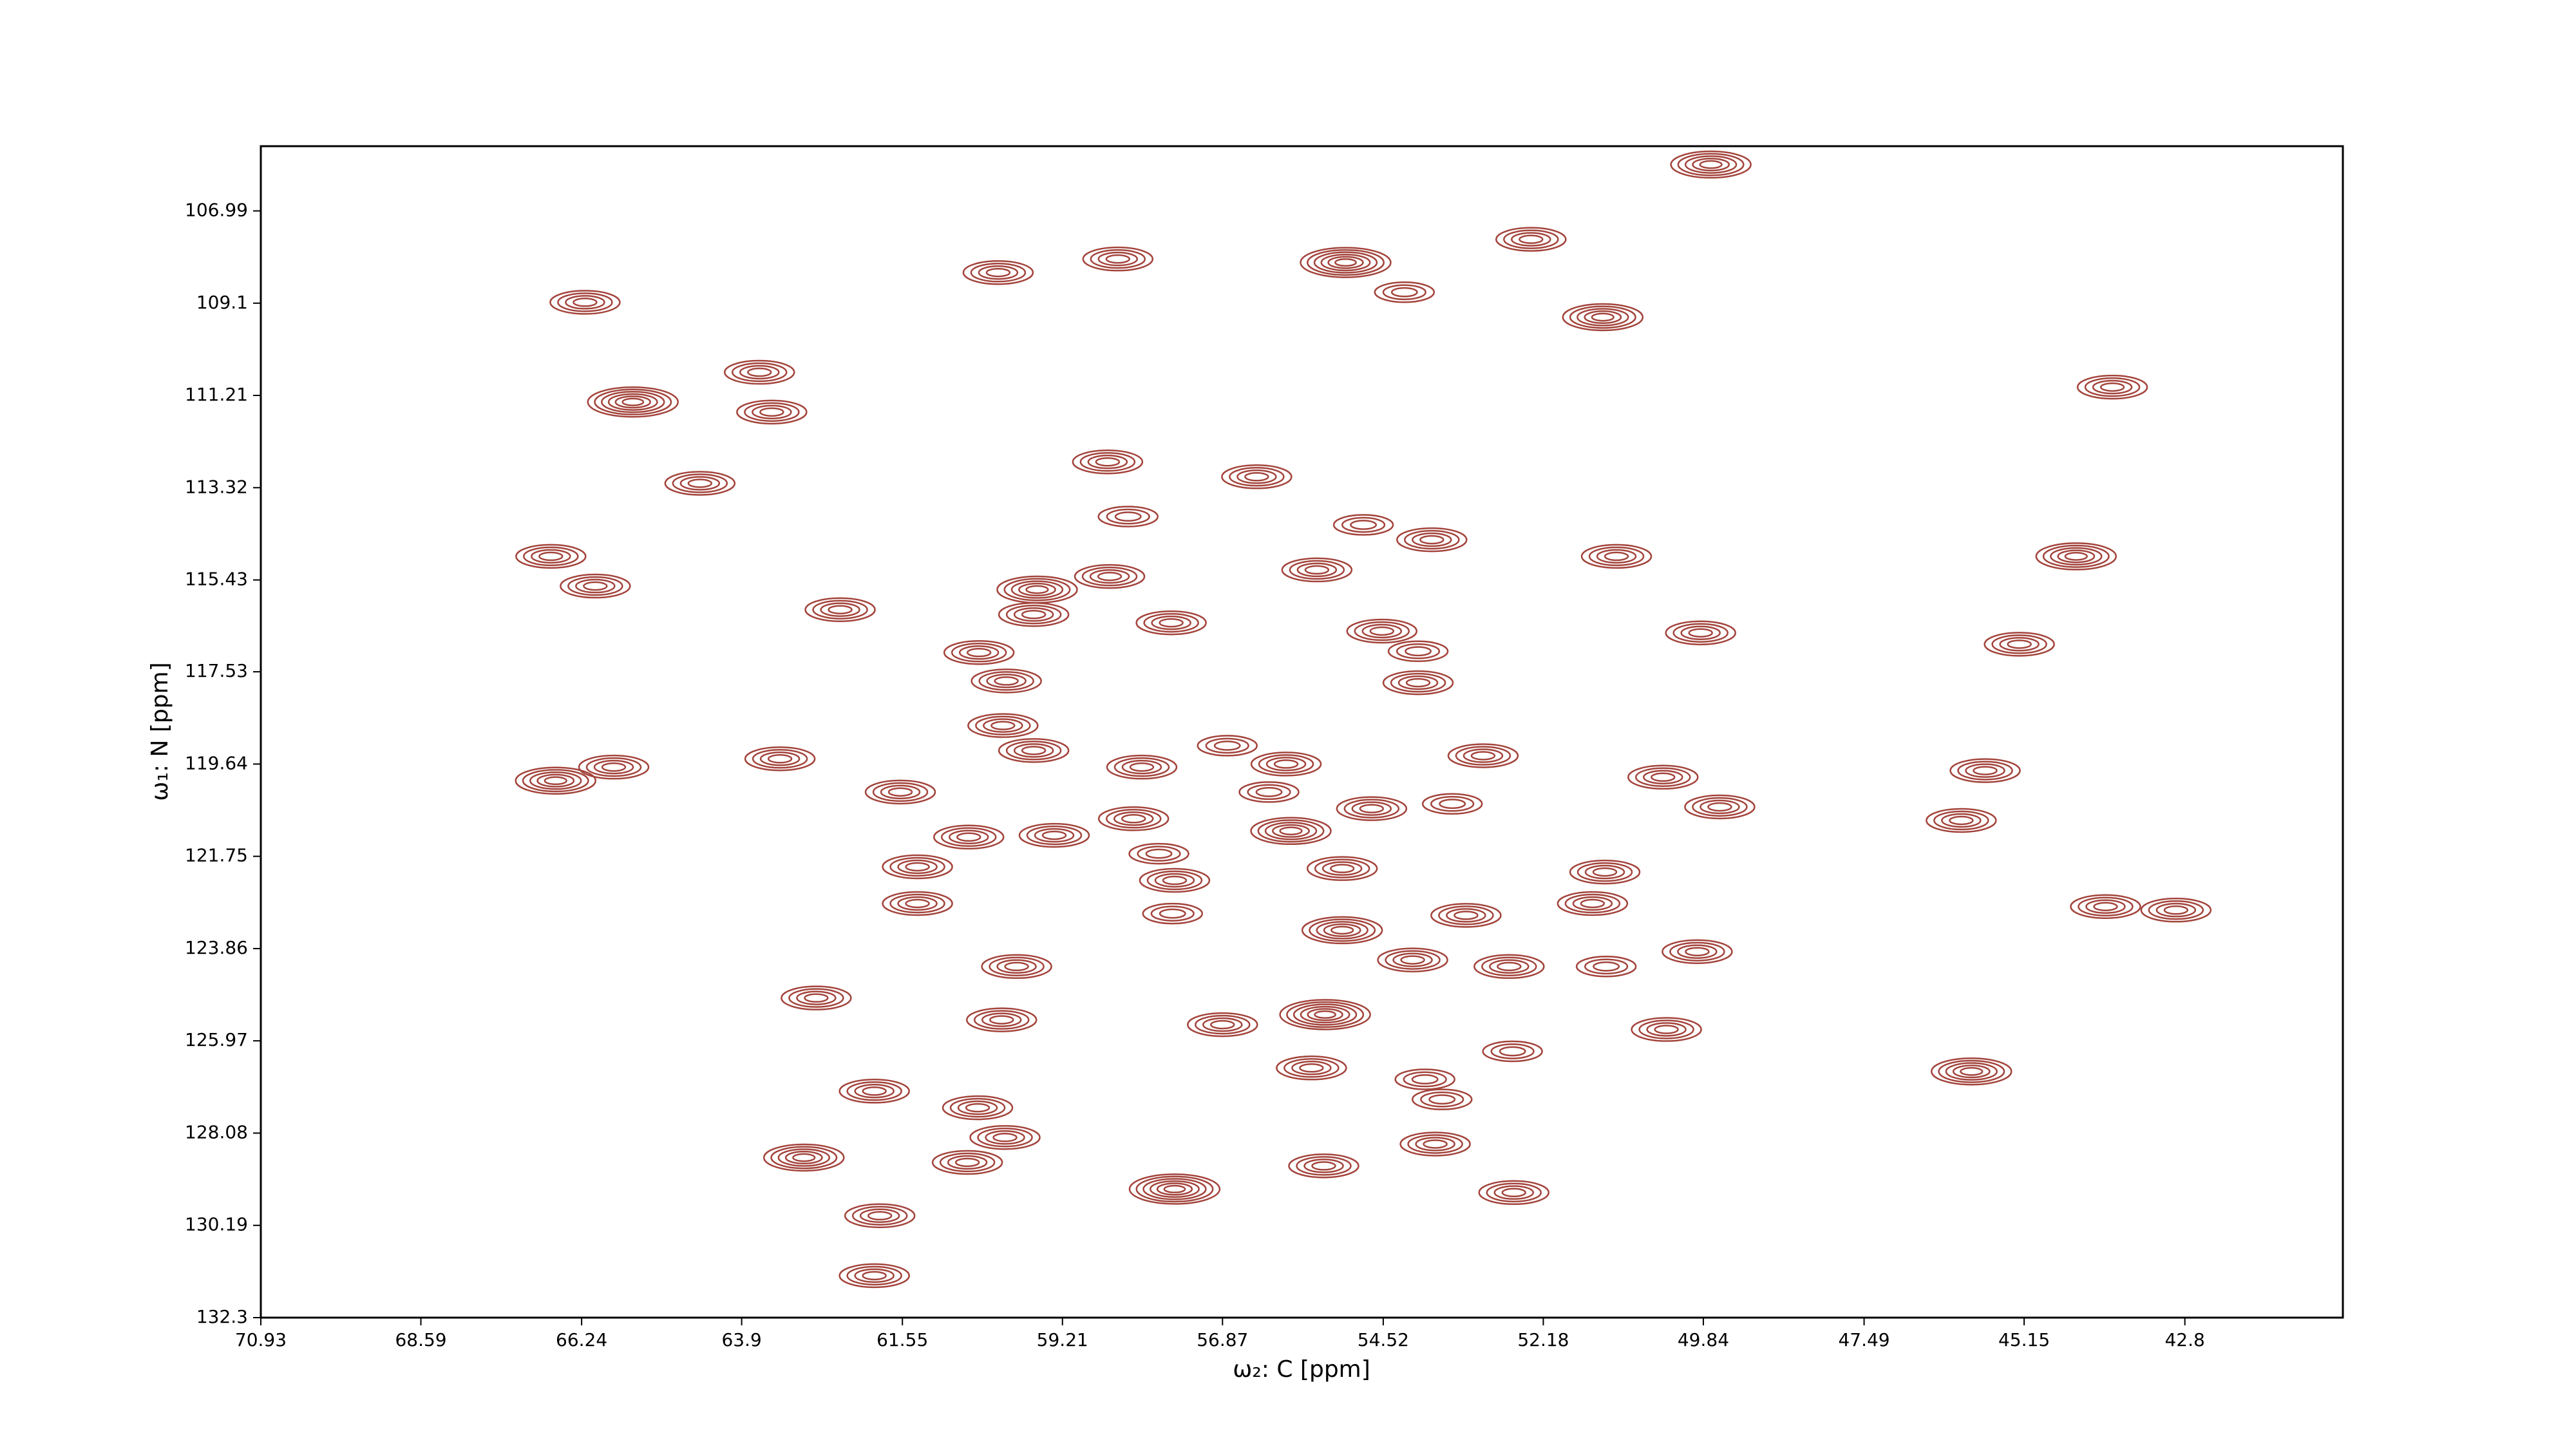 This screenshot has width=2576, height=1449. I want to click on y-tick-label: 123.86, so click(216, 947).